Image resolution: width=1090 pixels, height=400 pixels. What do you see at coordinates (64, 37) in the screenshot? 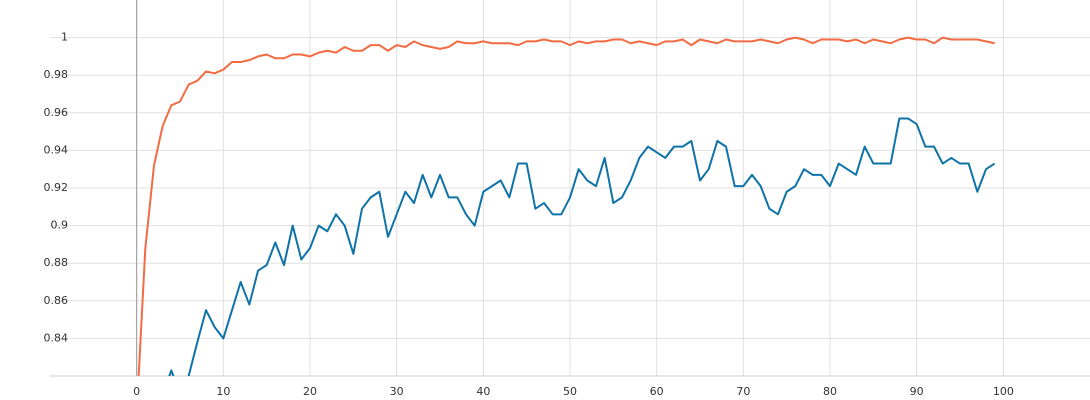
I see `y-tick-label: 1` at bounding box center [64, 37].